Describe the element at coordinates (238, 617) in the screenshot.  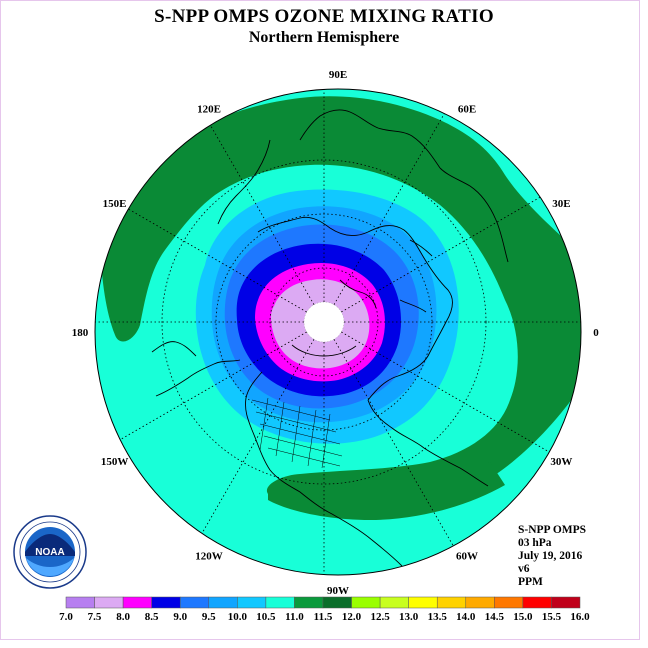
I see `colorbar-tick-label: 10.0` at that location.